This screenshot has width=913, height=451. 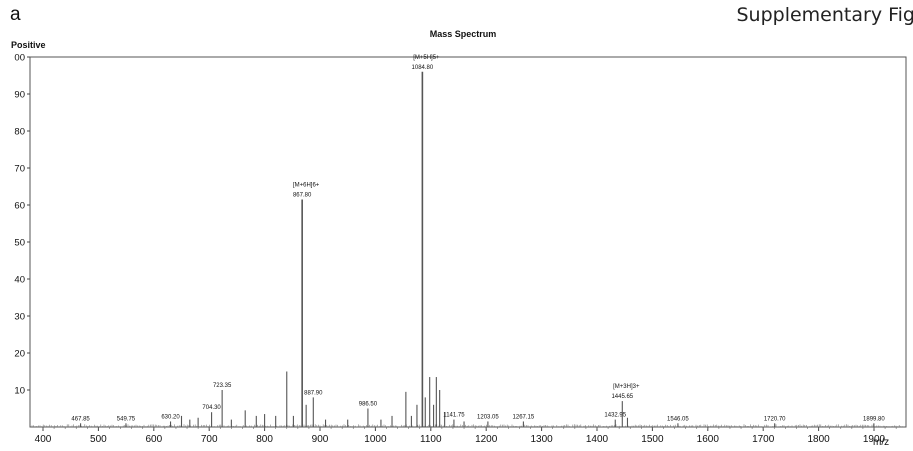 I want to click on ion-label: [M+6H]6+, so click(x=306, y=185).